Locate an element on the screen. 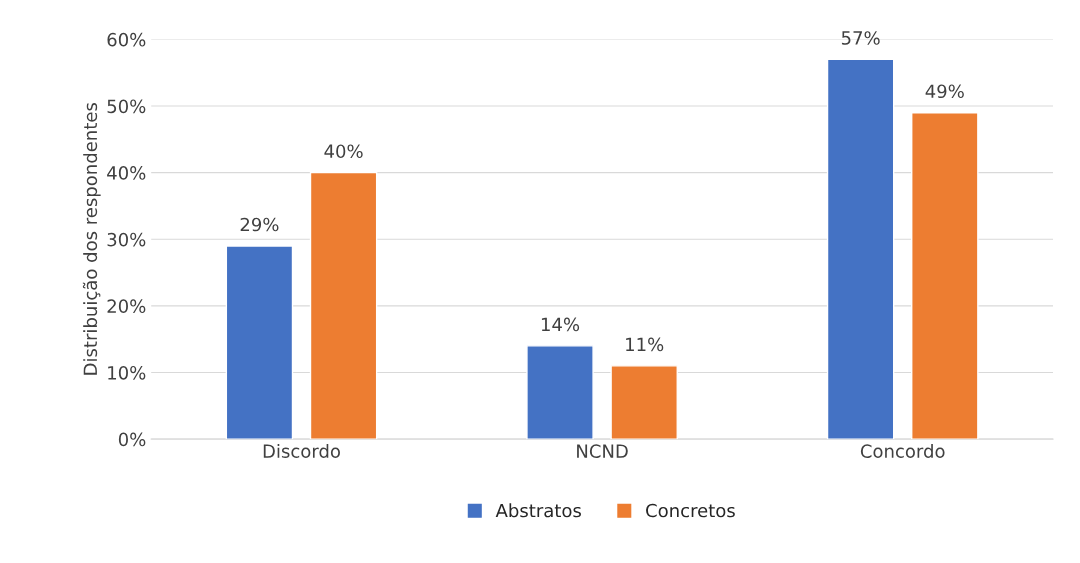 This screenshot has width=1080, height=563. data-label: 40% is located at coordinates (343, 151).